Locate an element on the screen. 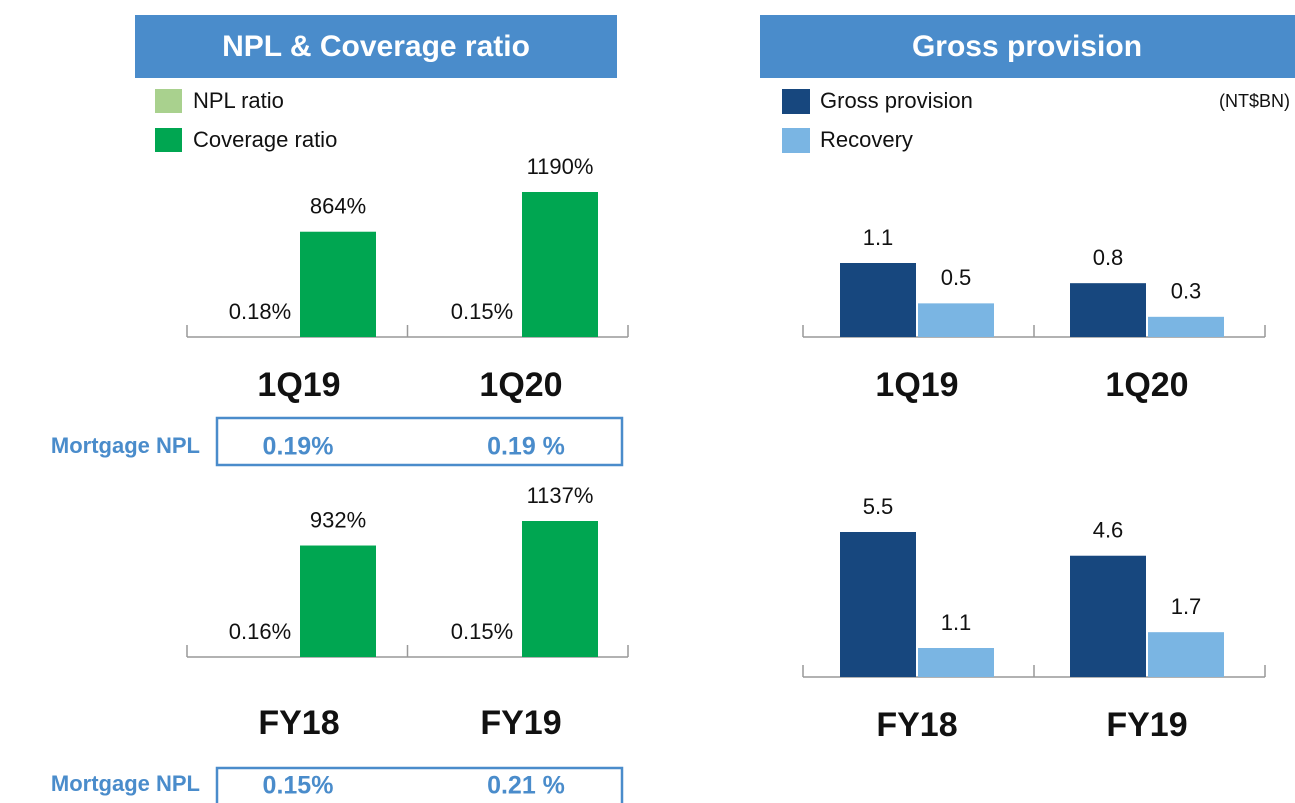  value-label: 0.18% is located at coordinates (260, 311).